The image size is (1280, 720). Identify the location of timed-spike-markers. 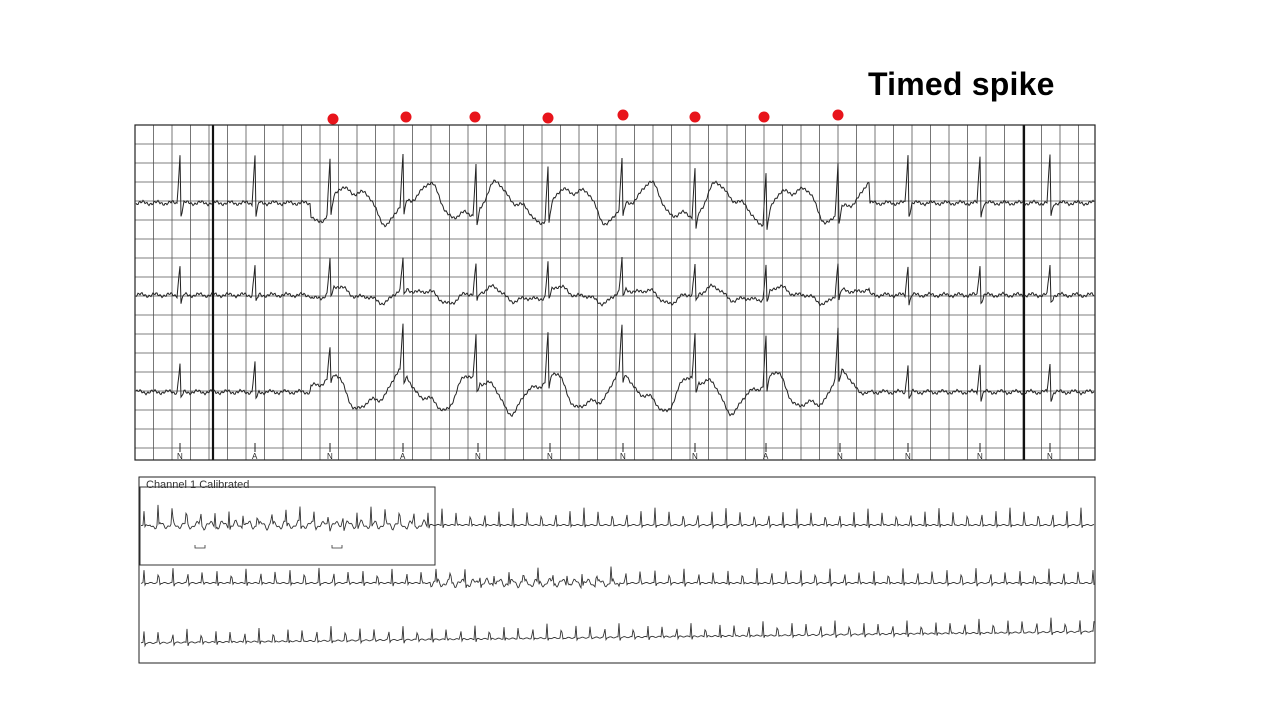
(585, 117).